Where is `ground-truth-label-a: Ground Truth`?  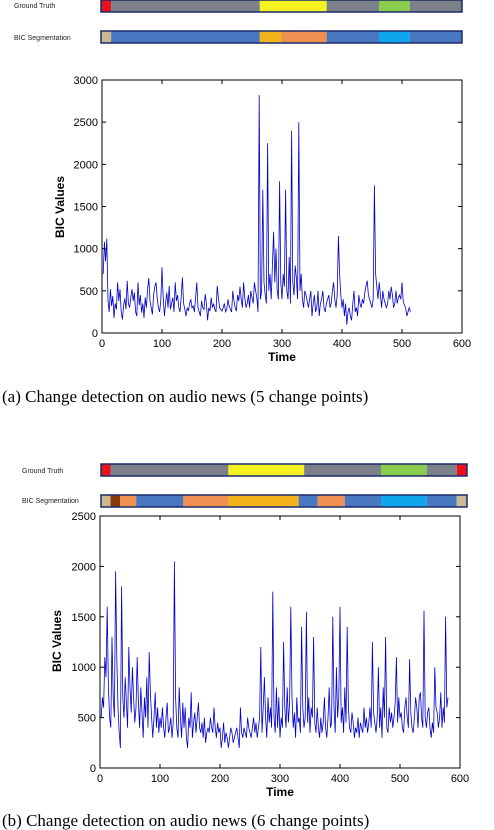 ground-truth-label-a: Ground Truth is located at coordinates (34, 6).